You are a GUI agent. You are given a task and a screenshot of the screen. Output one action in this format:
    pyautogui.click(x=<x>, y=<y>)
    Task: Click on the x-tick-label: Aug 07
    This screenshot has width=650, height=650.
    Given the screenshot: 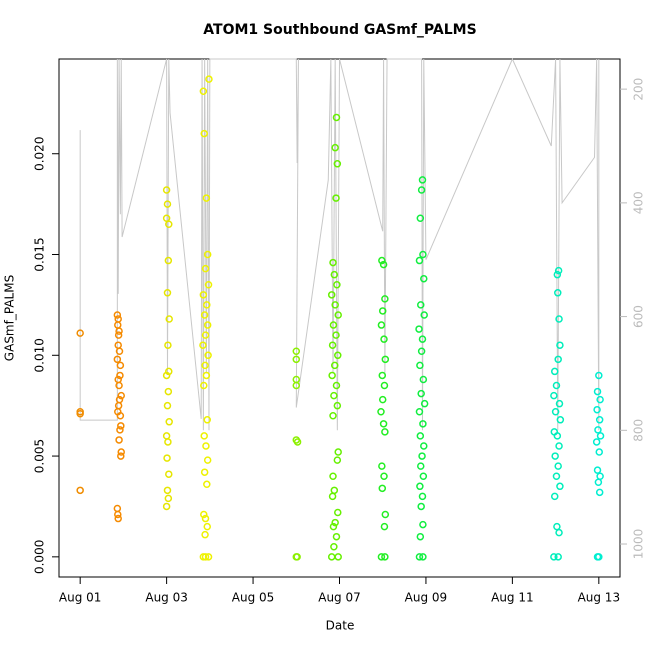 What is the action you would take?
    pyautogui.click(x=339, y=598)
    